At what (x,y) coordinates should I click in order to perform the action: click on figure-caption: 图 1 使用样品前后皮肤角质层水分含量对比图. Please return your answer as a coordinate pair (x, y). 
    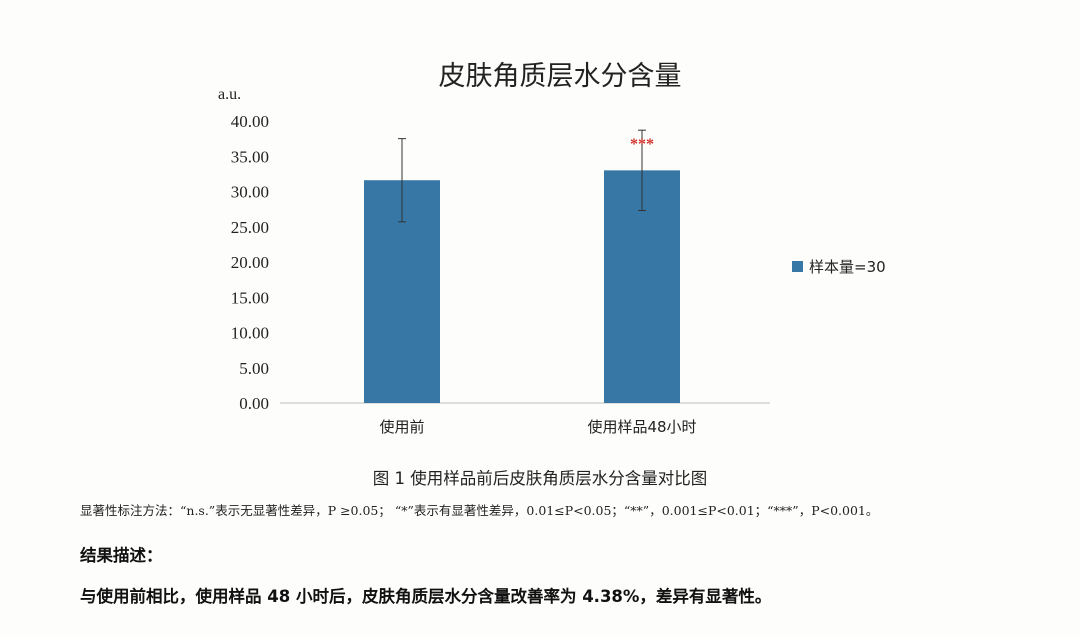
    Looking at the image, I should click on (540, 478).